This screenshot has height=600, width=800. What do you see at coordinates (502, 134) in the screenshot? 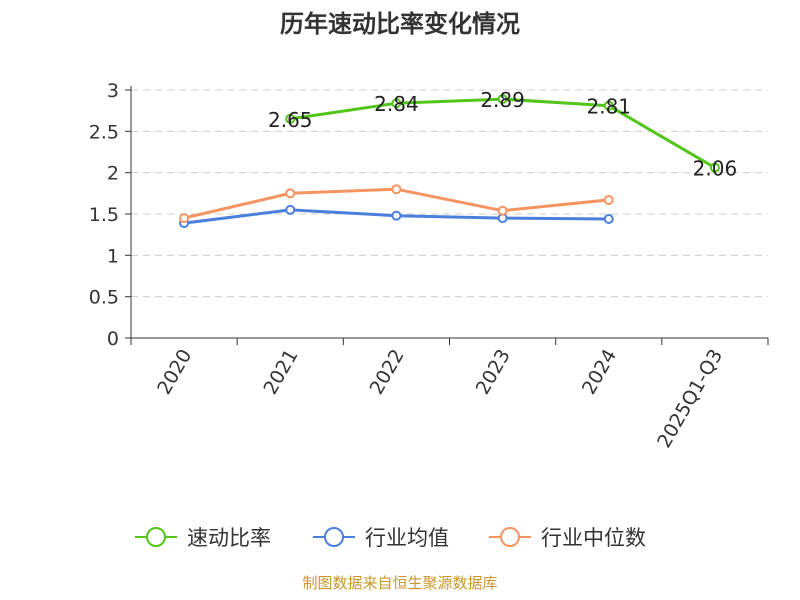
I see `data-labels: 2.65 2.84 2.89 2.81 2.06` at bounding box center [502, 134].